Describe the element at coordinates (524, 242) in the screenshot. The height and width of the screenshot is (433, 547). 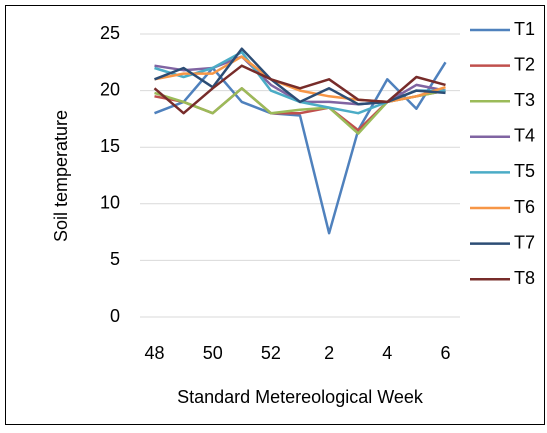
I see `legend-label: T7` at that location.